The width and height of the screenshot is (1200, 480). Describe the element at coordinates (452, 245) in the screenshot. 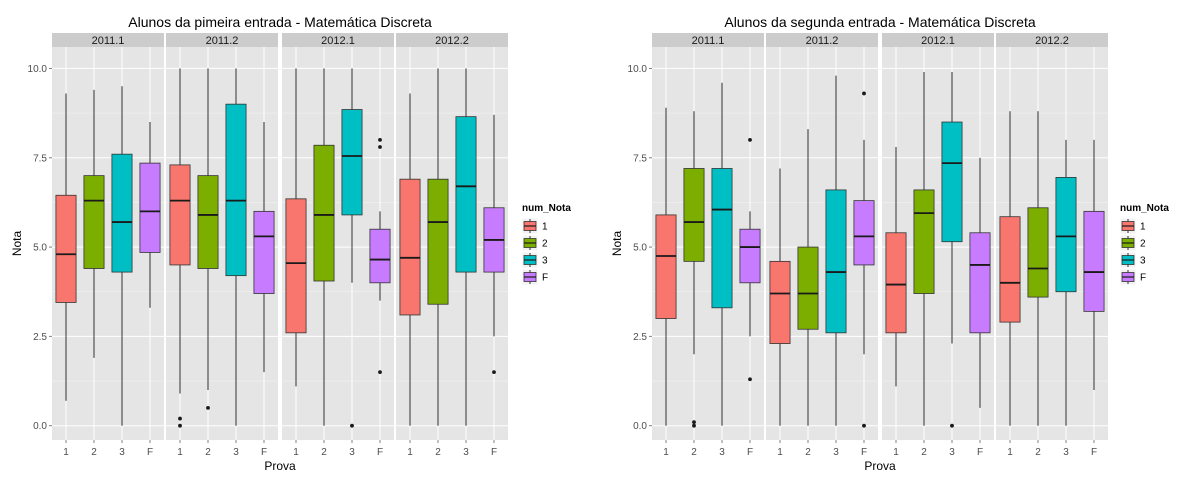

I see `panel-2012.2: 2012.2 1 2 3 F` at that location.